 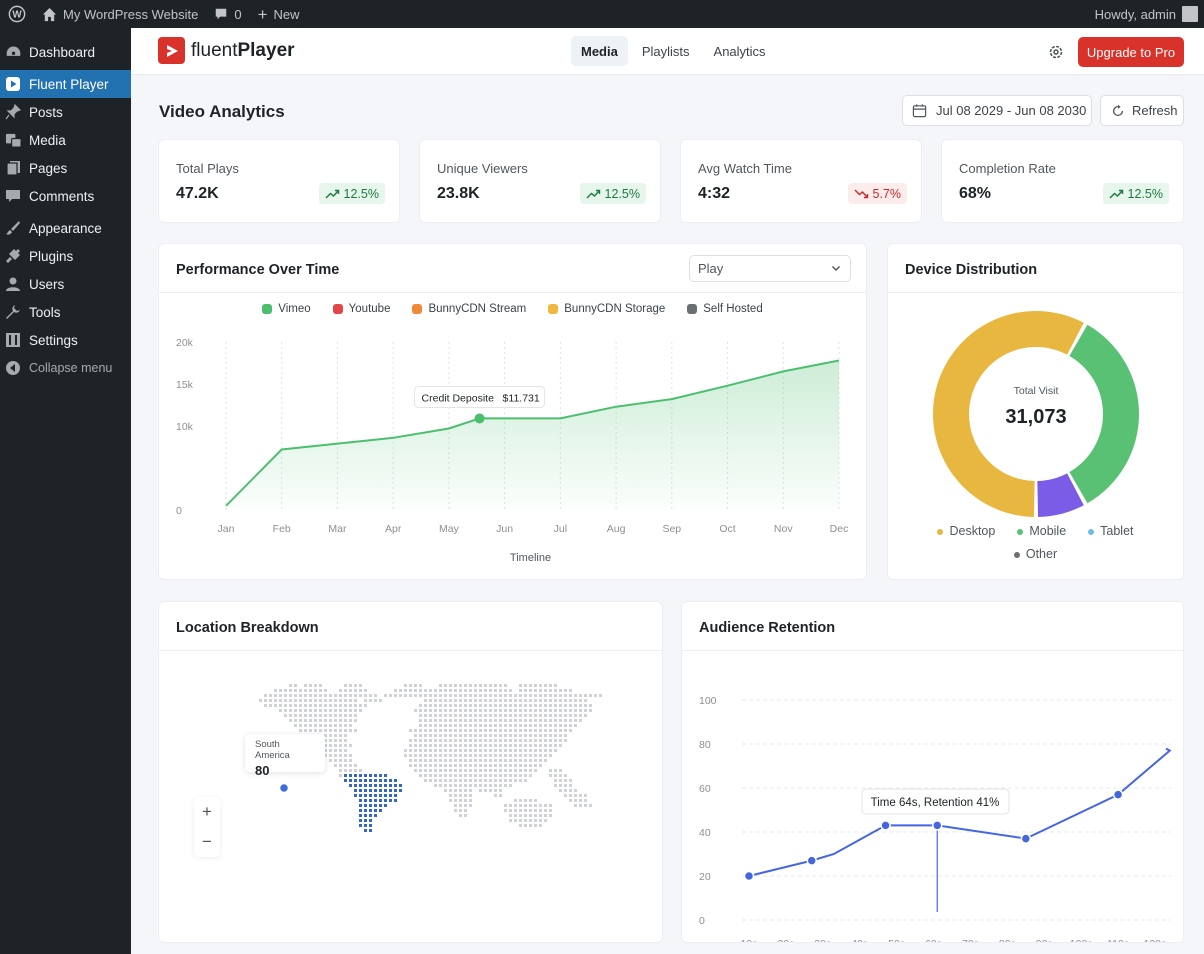 What do you see at coordinates (65, 112) in the screenshot?
I see `sidebar-item-posts: Posts` at bounding box center [65, 112].